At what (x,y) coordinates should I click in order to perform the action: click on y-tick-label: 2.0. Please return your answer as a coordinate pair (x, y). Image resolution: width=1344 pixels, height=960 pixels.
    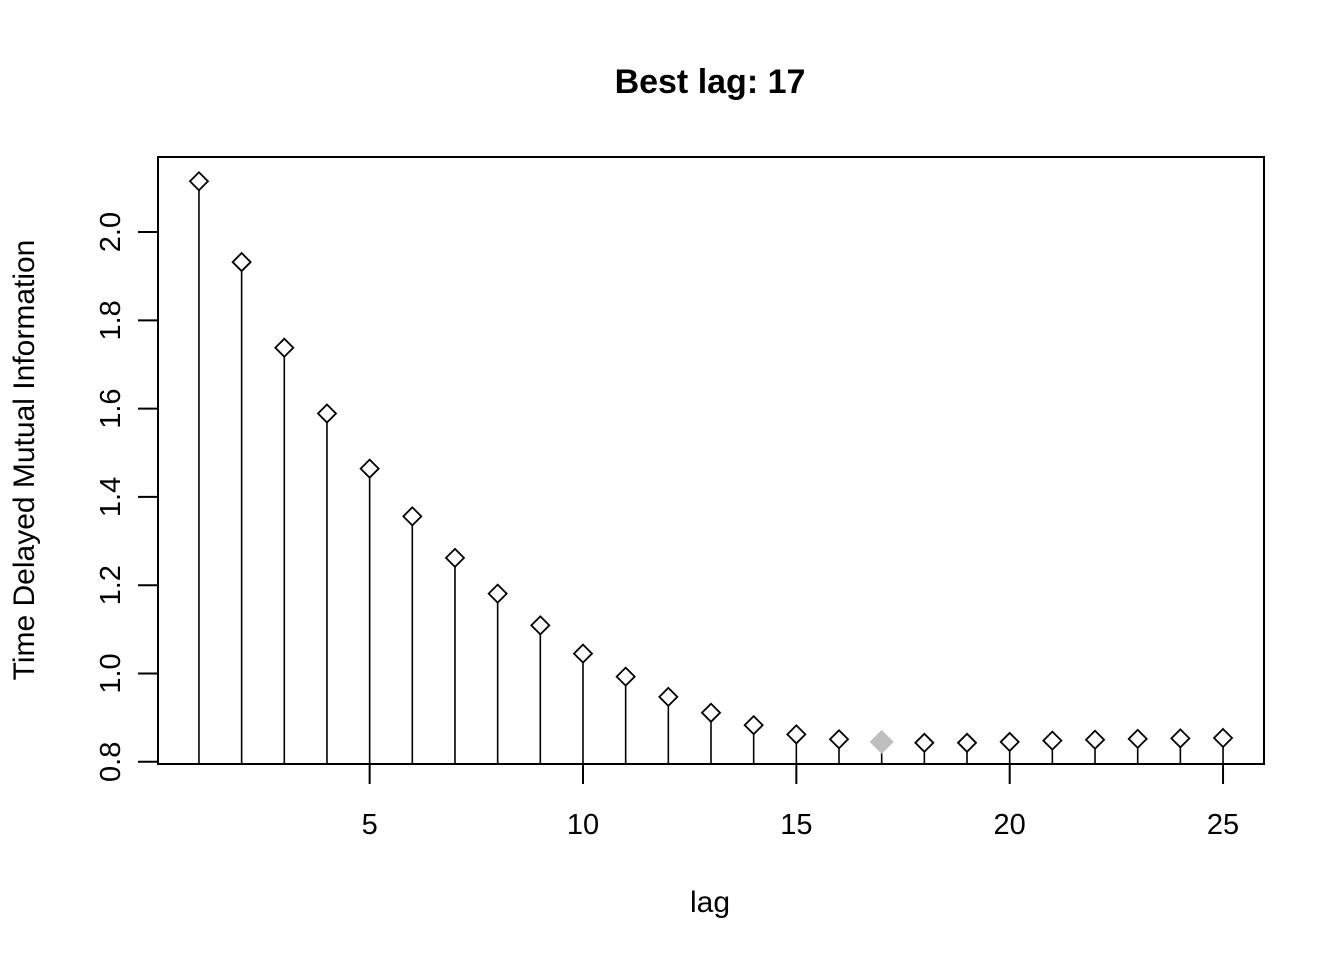
    Looking at the image, I should click on (111, 232).